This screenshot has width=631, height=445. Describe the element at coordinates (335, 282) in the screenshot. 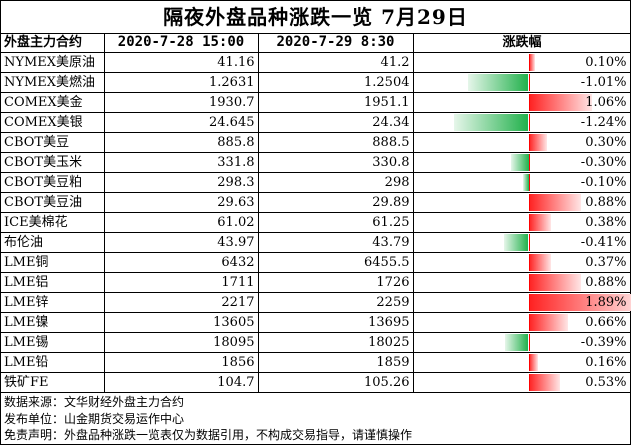

I see `row-curr-price: 1726` at that location.